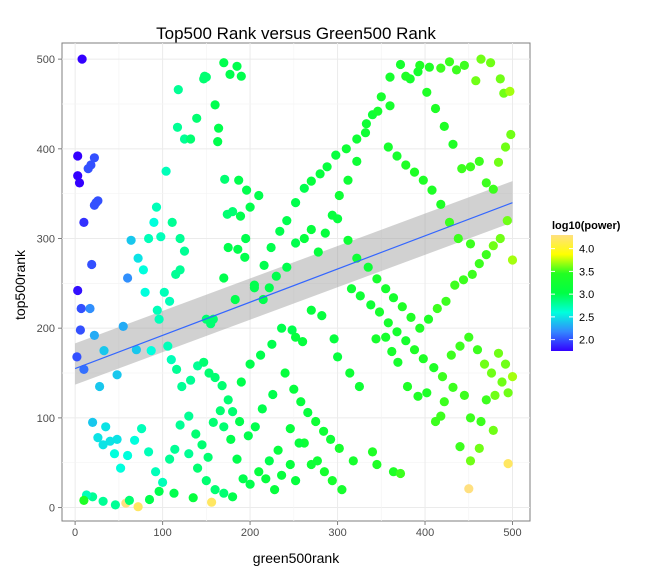 This screenshot has width=672, height=576. I want to click on y-tick-label: 0, so click(52, 509).